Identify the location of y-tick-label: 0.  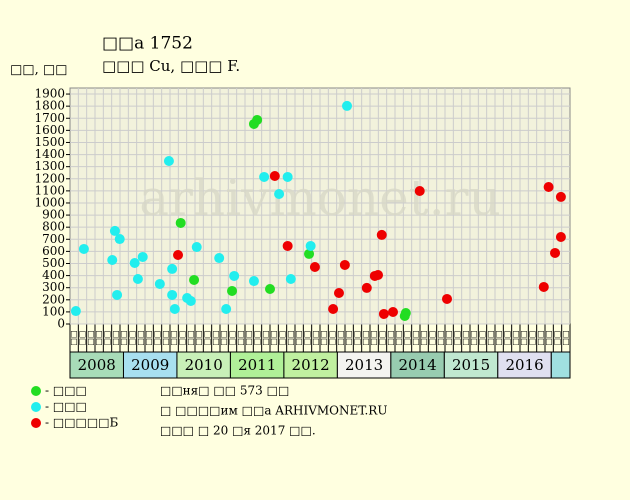
(61, 324).